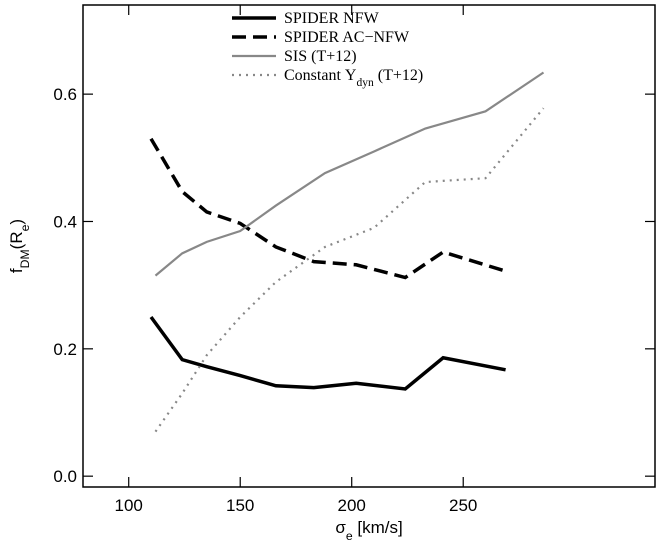 This screenshot has width=660, height=543. What do you see at coordinates (16, 240) in the screenshot?
I see `text-part: (R` at bounding box center [16, 240].